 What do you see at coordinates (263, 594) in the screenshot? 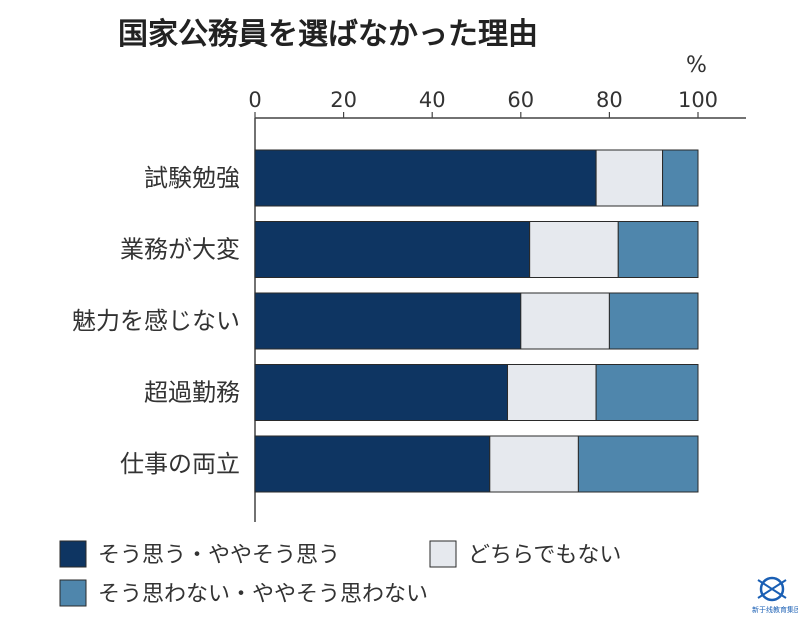
I see `legend-label: そう思わない・ややそう思わない` at bounding box center [263, 594].